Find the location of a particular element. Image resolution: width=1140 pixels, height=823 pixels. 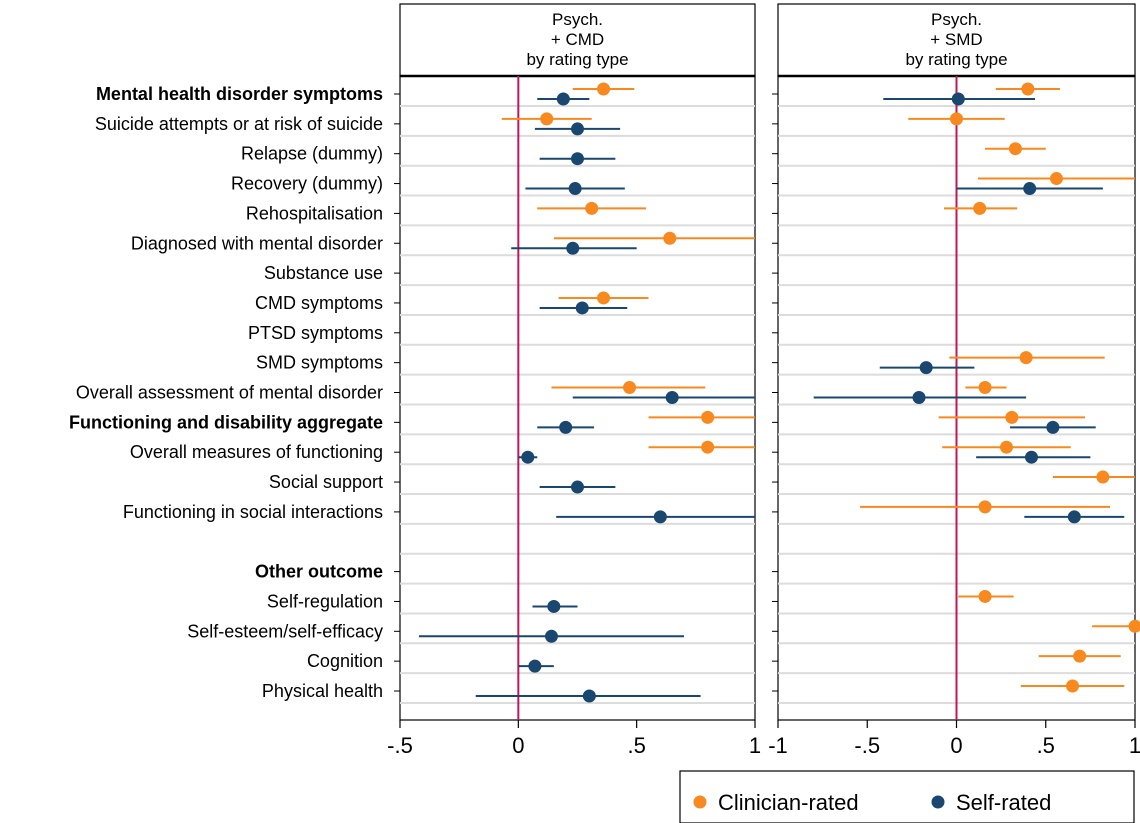

row-label: SMD symptoms is located at coordinates (319, 363).